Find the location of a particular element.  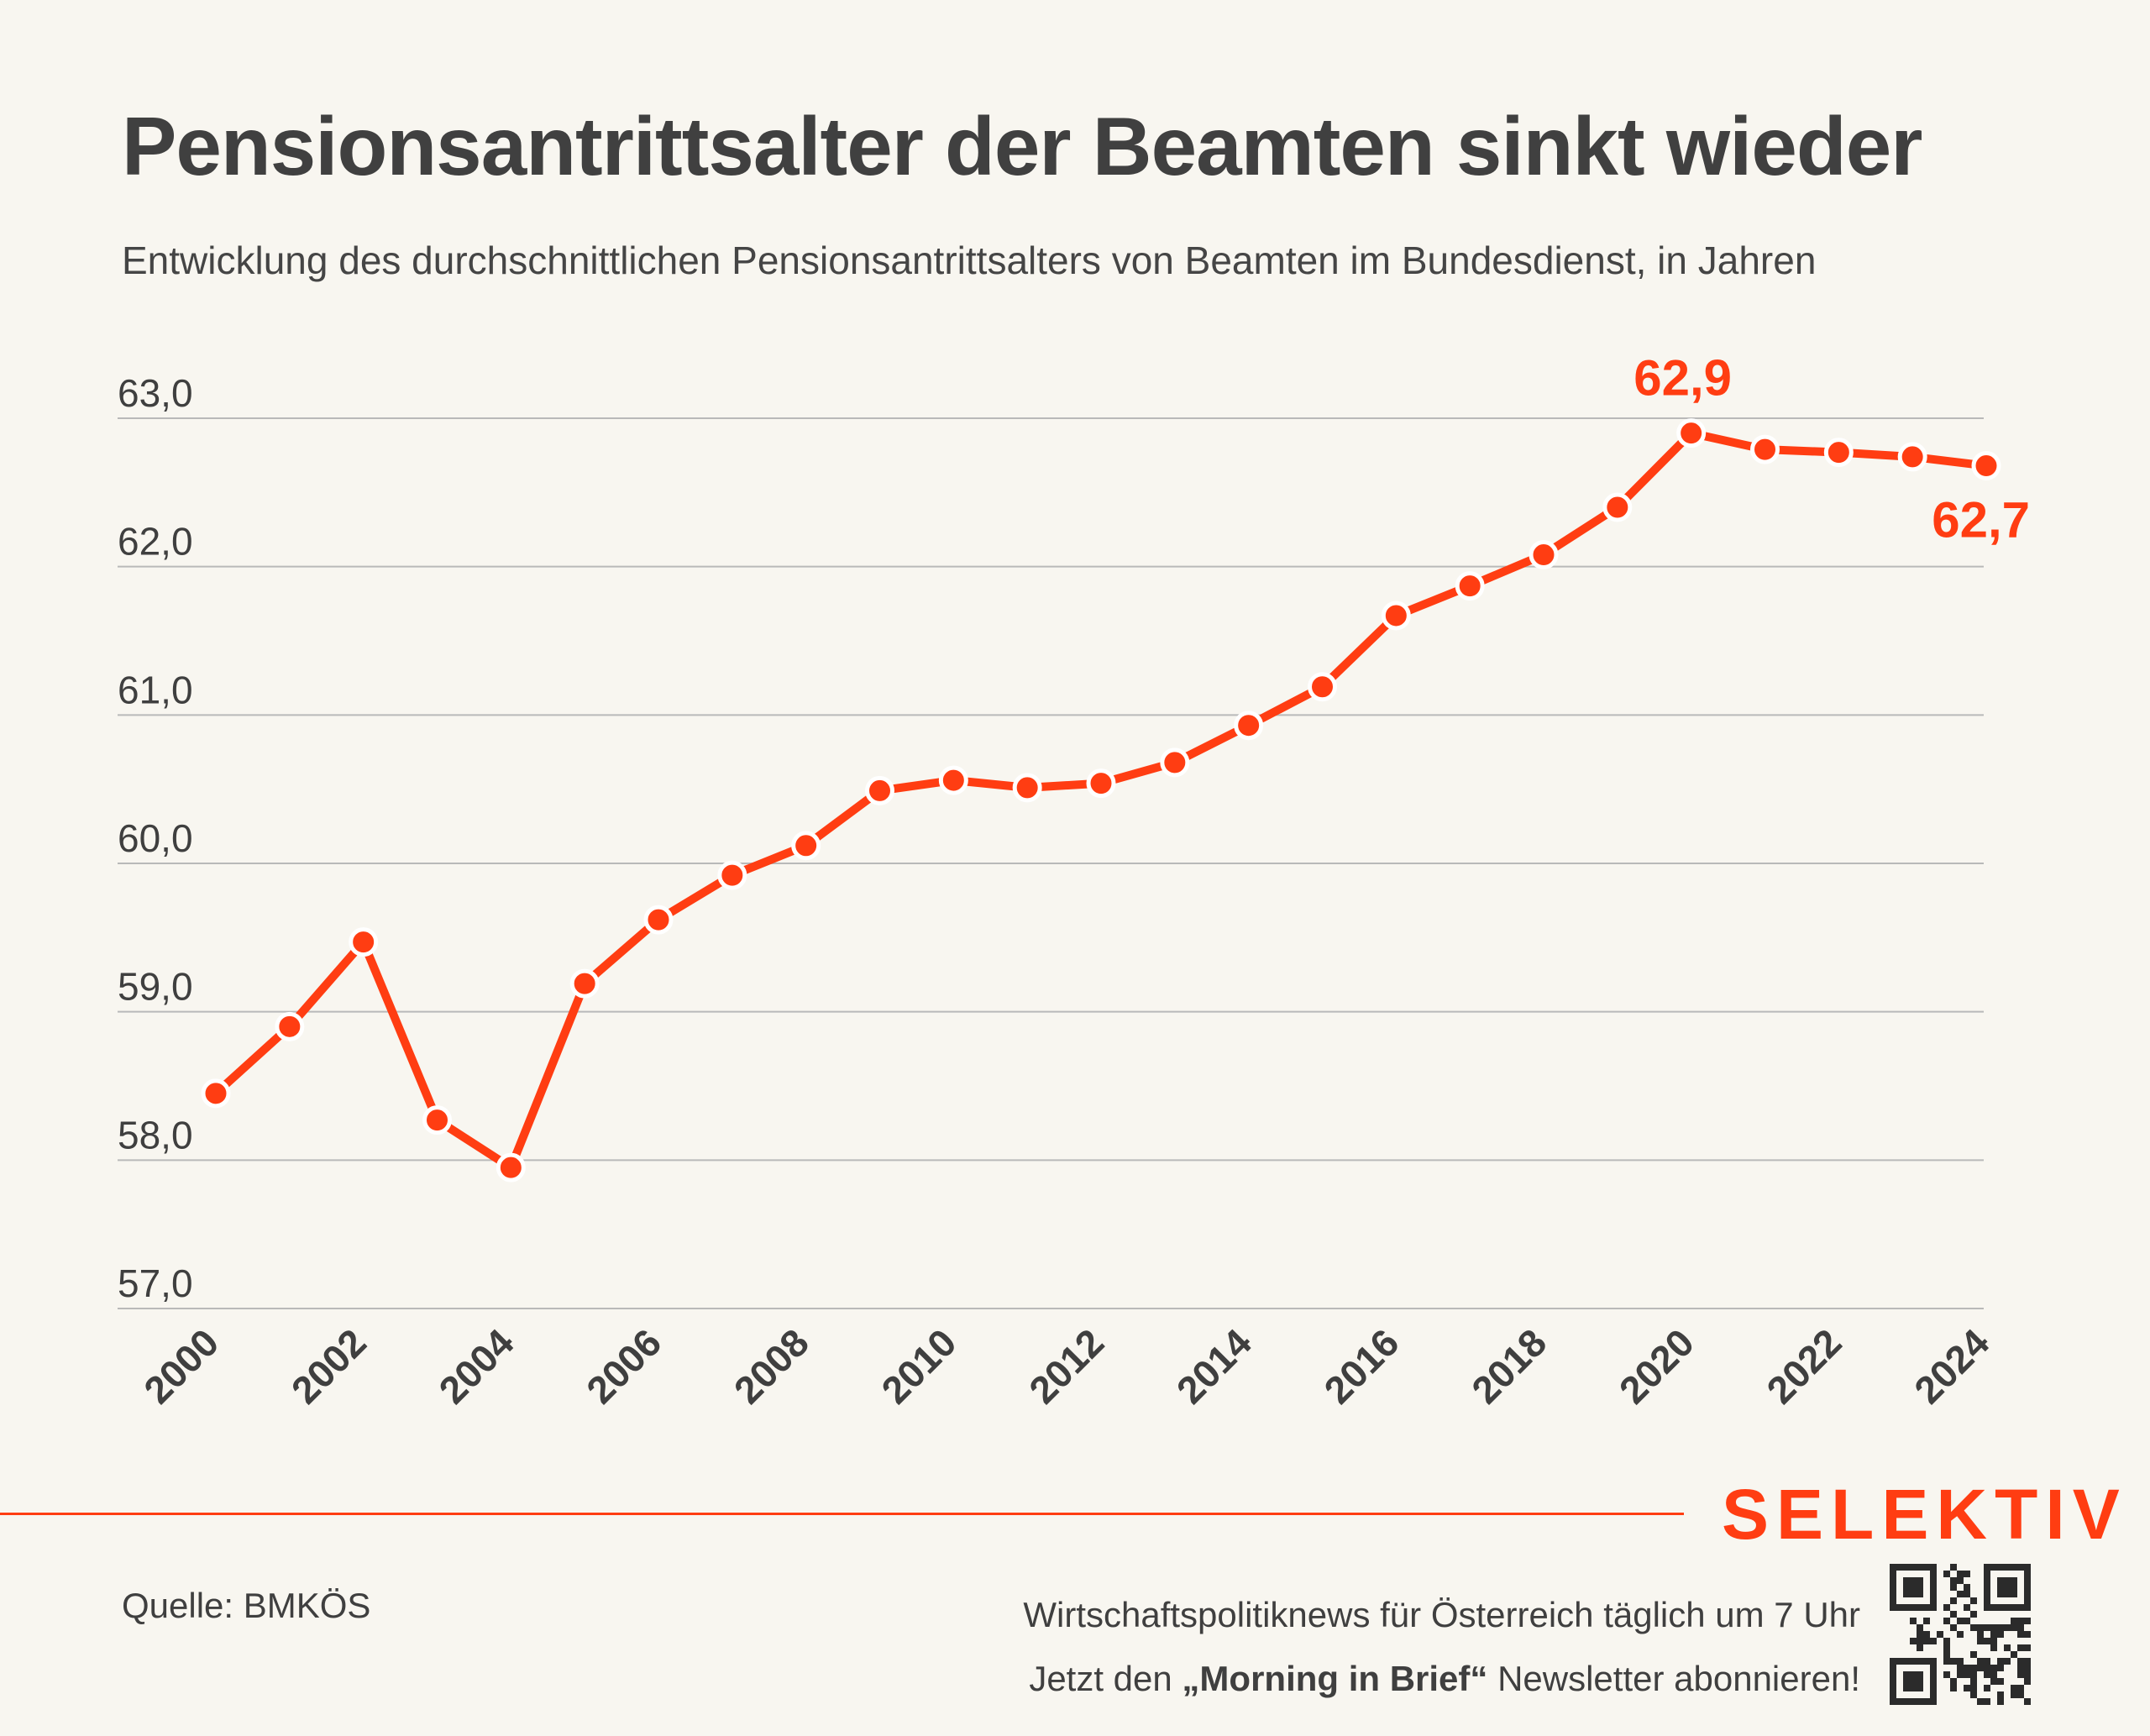

y-axis-ticks: 57,0 58,0 59,0 60,0 61,0 62,0 63,0 is located at coordinates (155, 838).